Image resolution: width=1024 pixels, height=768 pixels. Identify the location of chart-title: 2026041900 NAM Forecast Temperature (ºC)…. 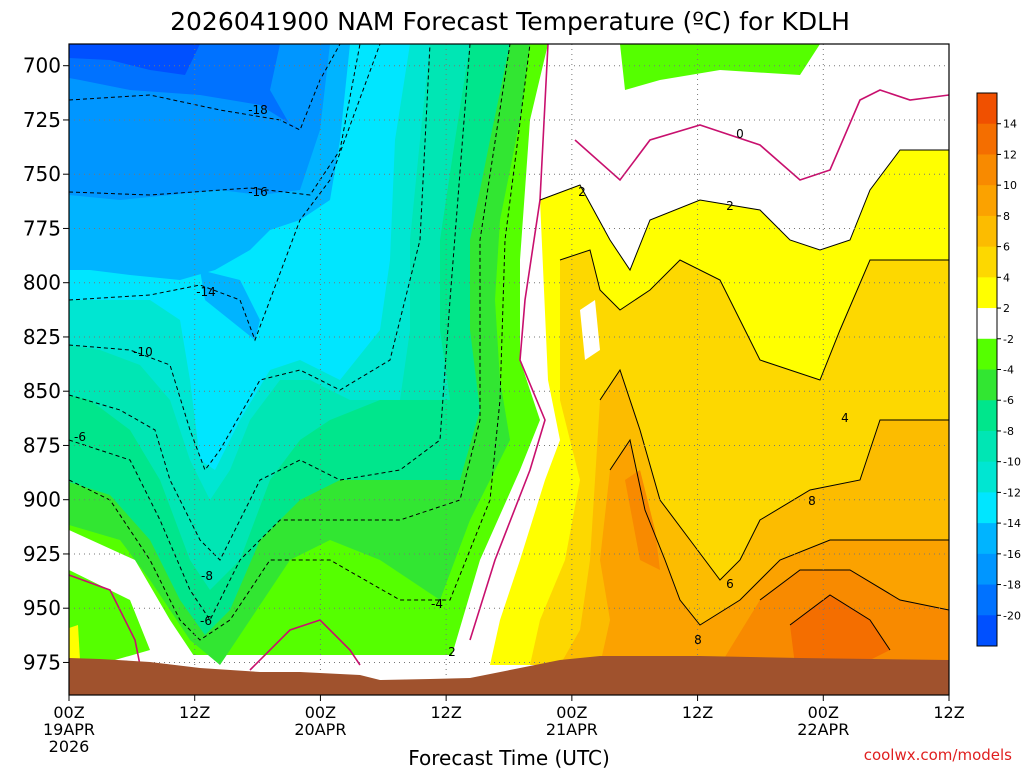
(510, 21).